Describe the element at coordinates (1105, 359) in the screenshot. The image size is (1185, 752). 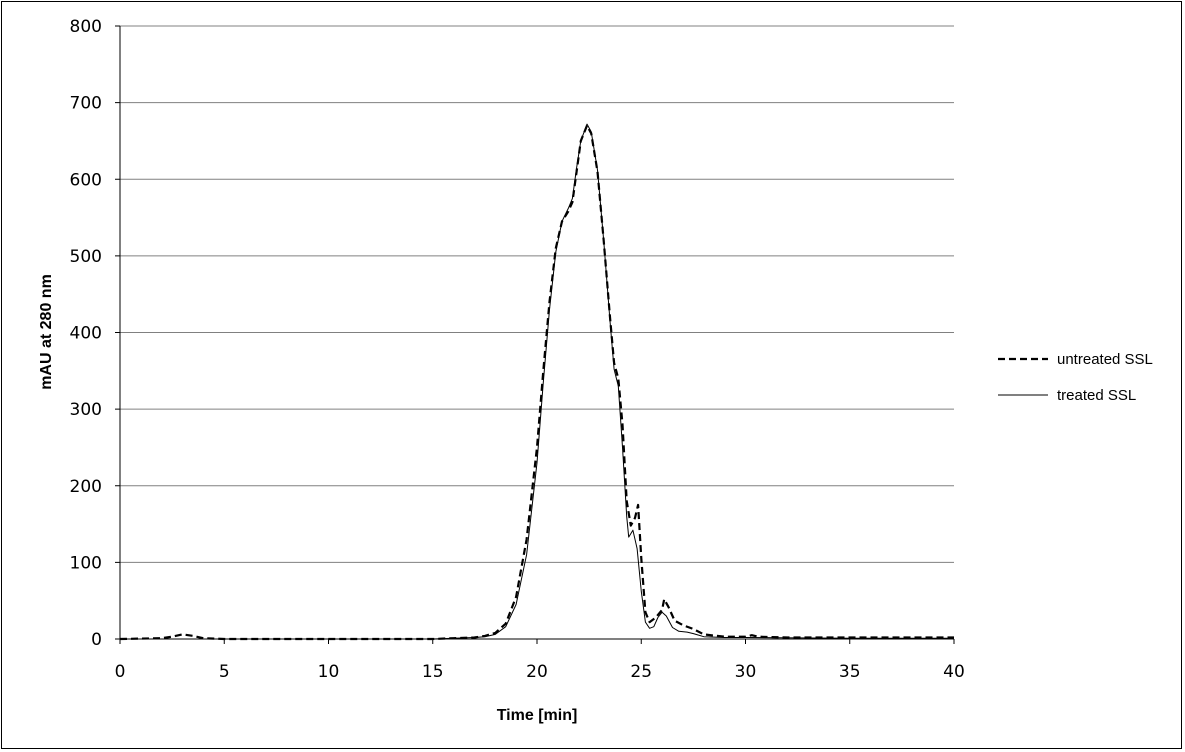
I see `legend-label-untreated: untreated SSL` at that location.